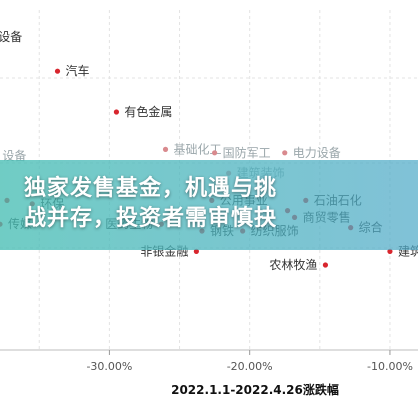 This screenshot has height=418, width=418. What do you see at coordinates (198, 149) in the screenshot?
I see `point-label: 基础化工` at bounding box center [198, 149].